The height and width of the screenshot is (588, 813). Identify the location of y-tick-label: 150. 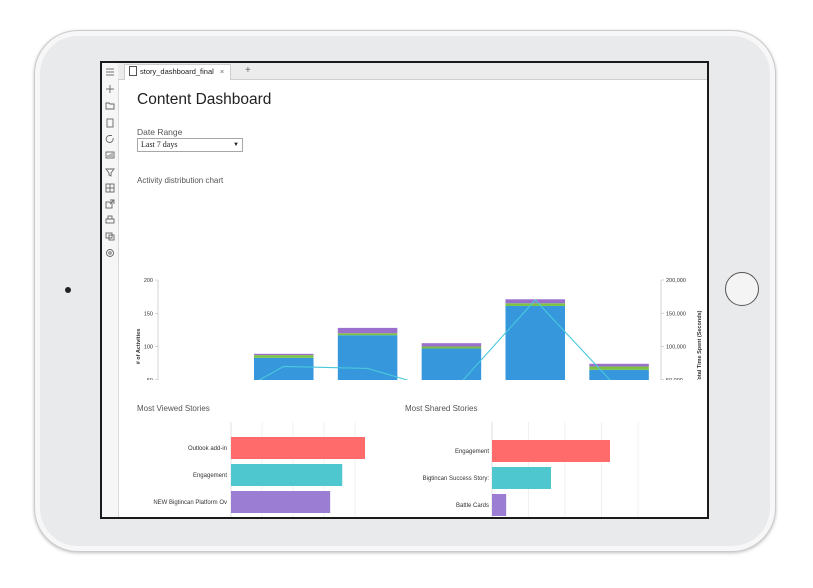
(148, 314).